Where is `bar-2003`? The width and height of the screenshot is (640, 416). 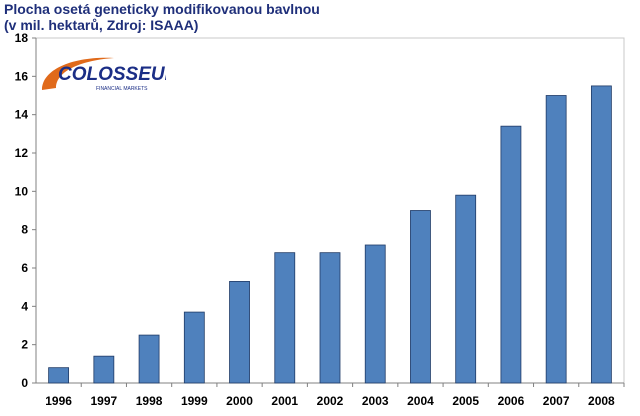 bar-2003 is located at coordinates (375, 314).